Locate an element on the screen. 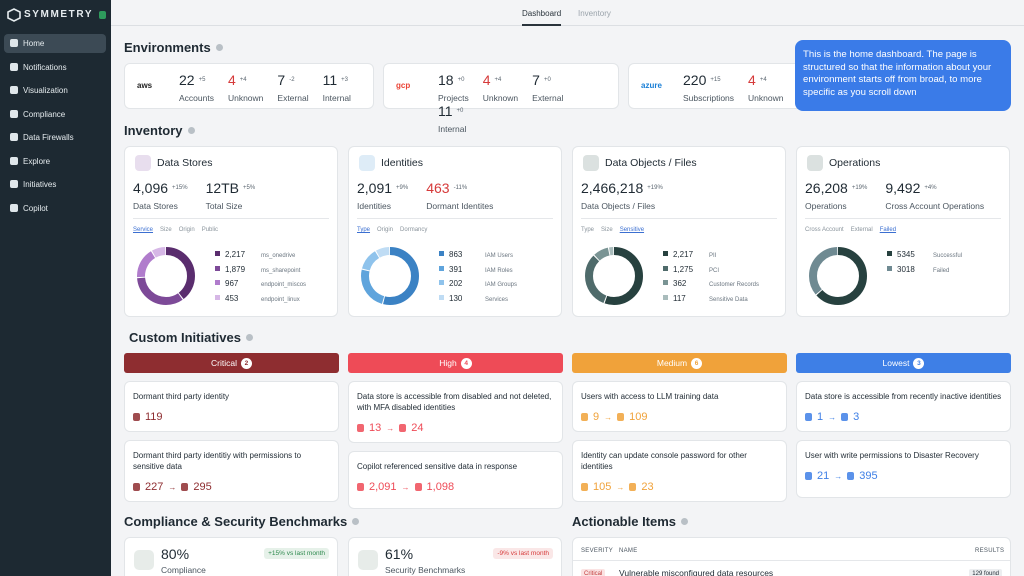  section-title-text: Inventory is located at coordinates (153, 130).